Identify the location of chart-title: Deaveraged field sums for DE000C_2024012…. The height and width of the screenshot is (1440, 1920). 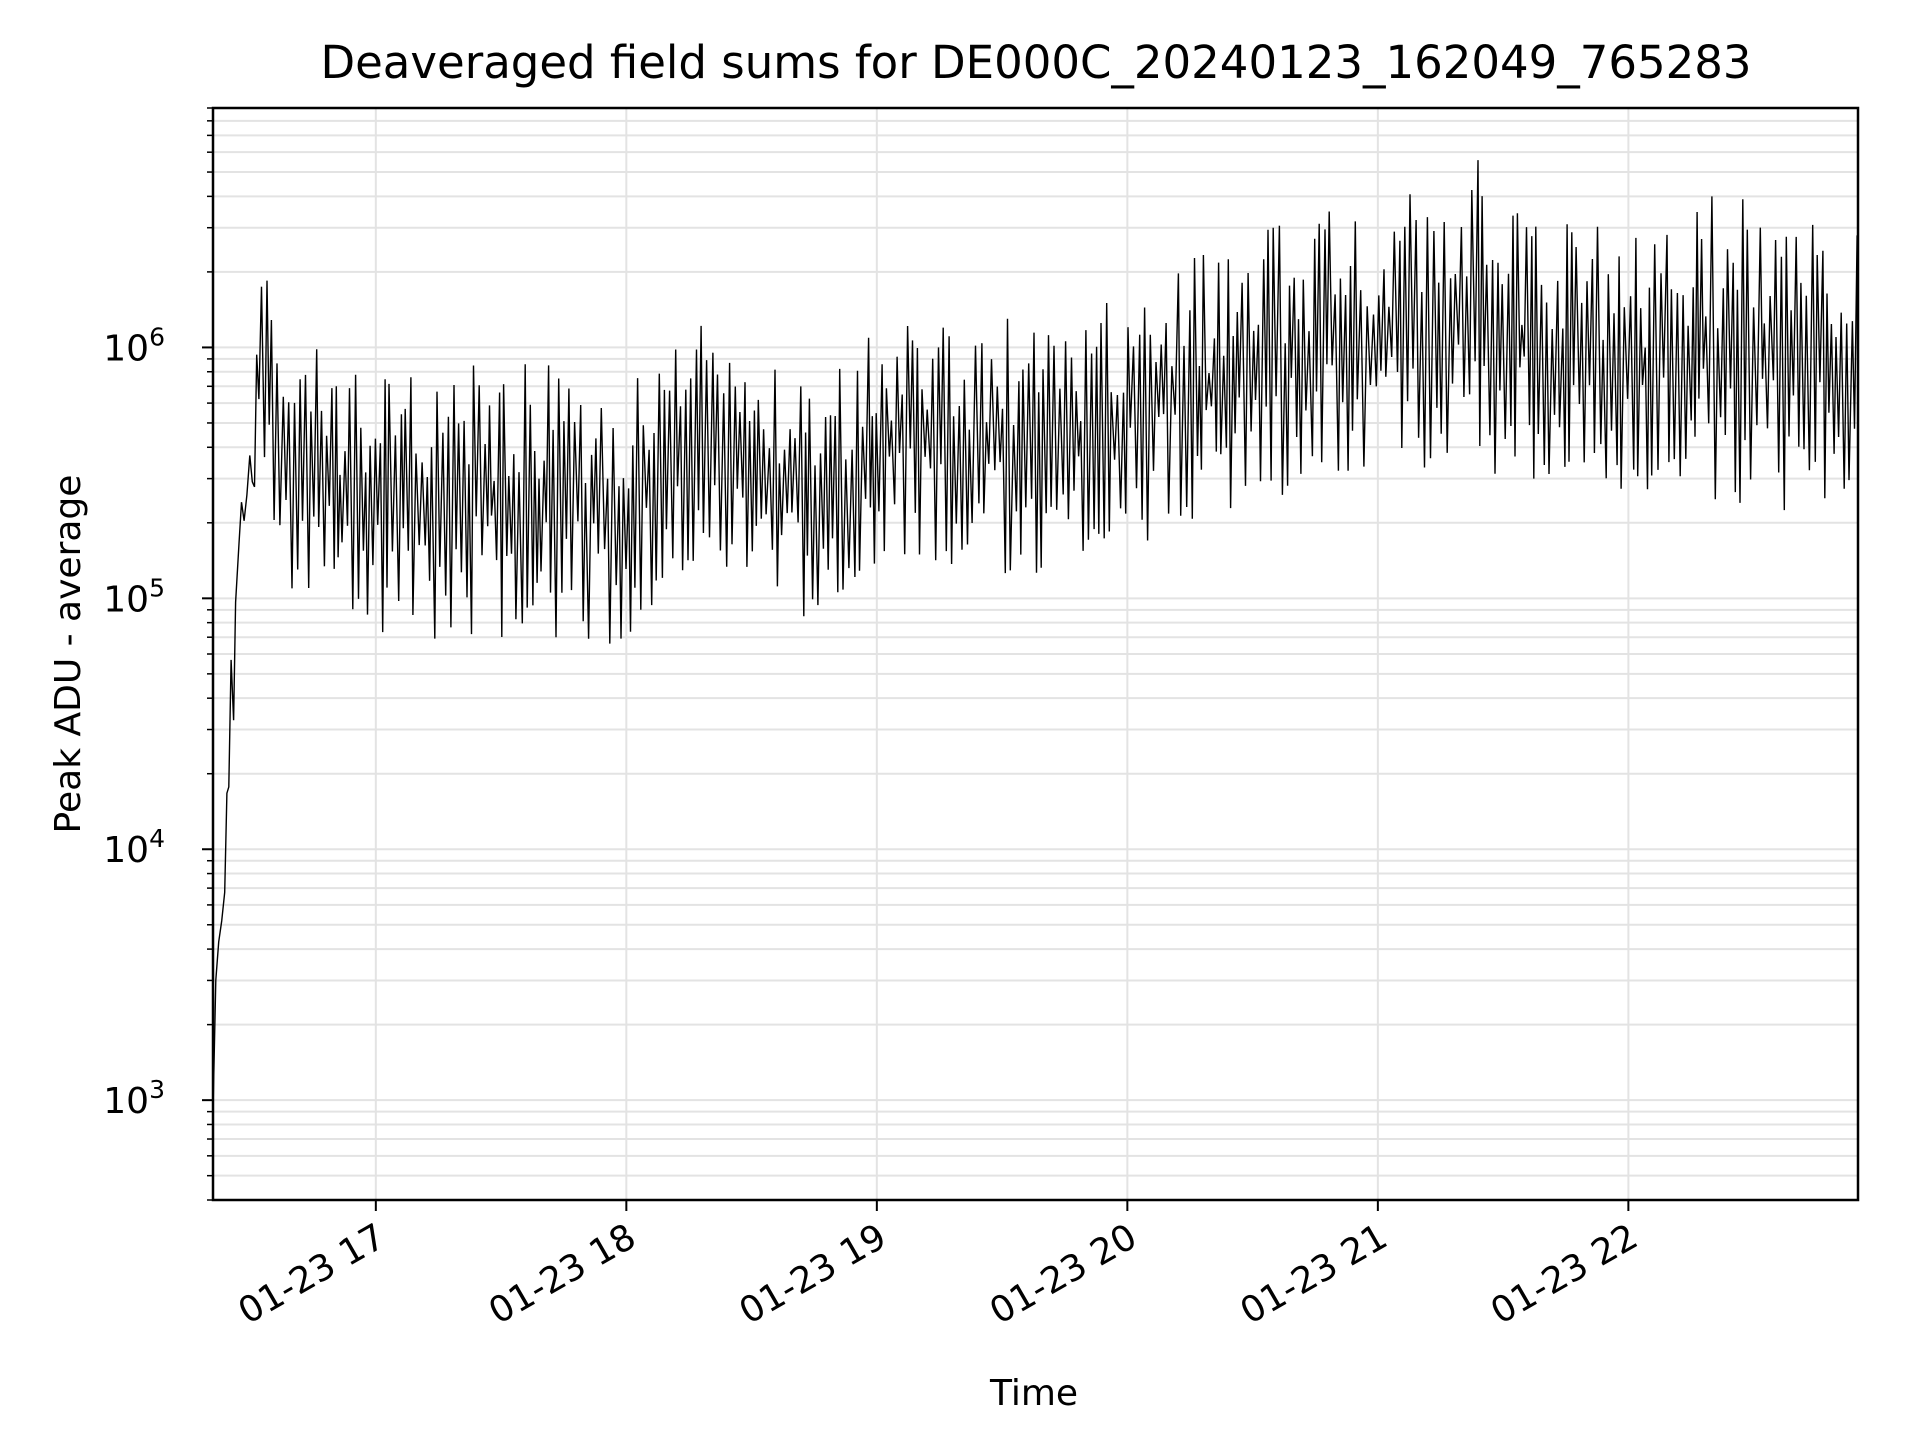
(1035, 62).